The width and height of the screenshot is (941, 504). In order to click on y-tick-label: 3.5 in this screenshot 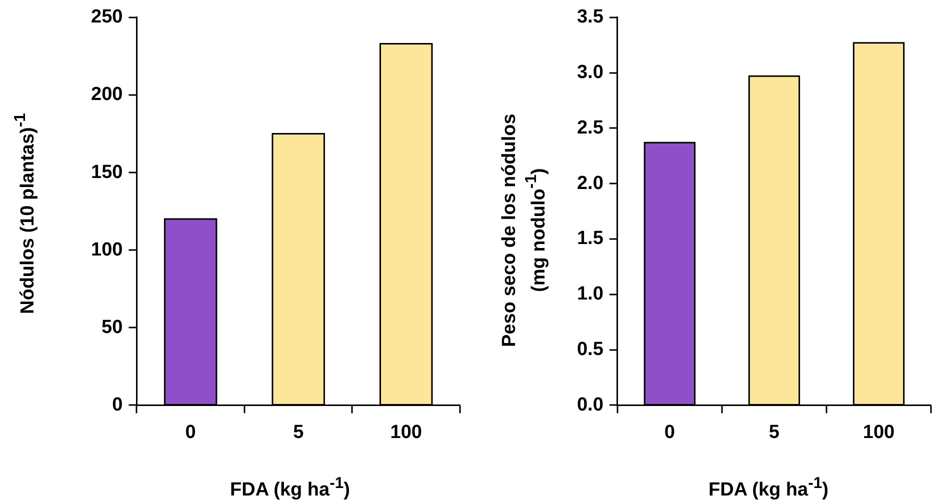, I will do `click(590, 17)`.